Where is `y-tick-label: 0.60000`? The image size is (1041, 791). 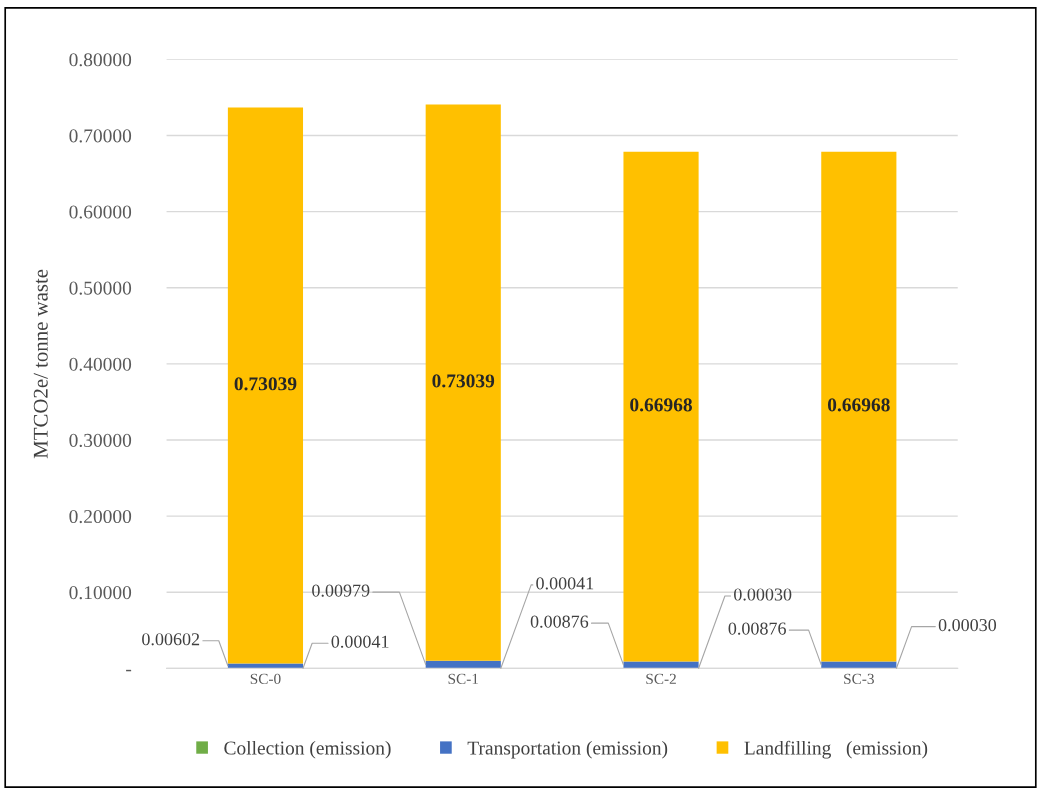 y-tick-label: 0.60000 is located at coordinates (100, 212).